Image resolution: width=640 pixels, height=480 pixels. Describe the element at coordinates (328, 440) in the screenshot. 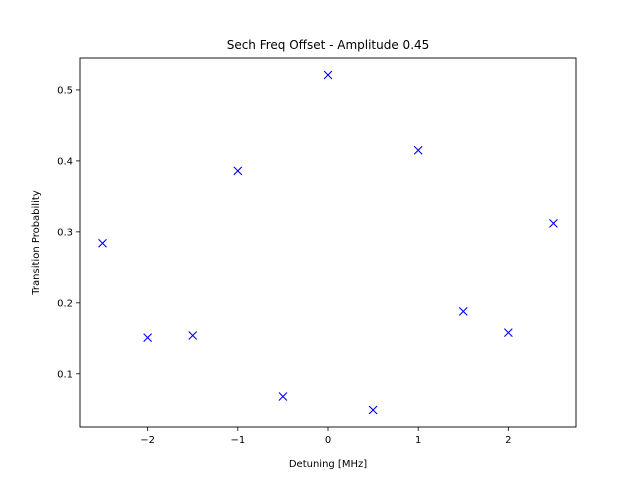

I see `x-tick-label: 0` at that location.